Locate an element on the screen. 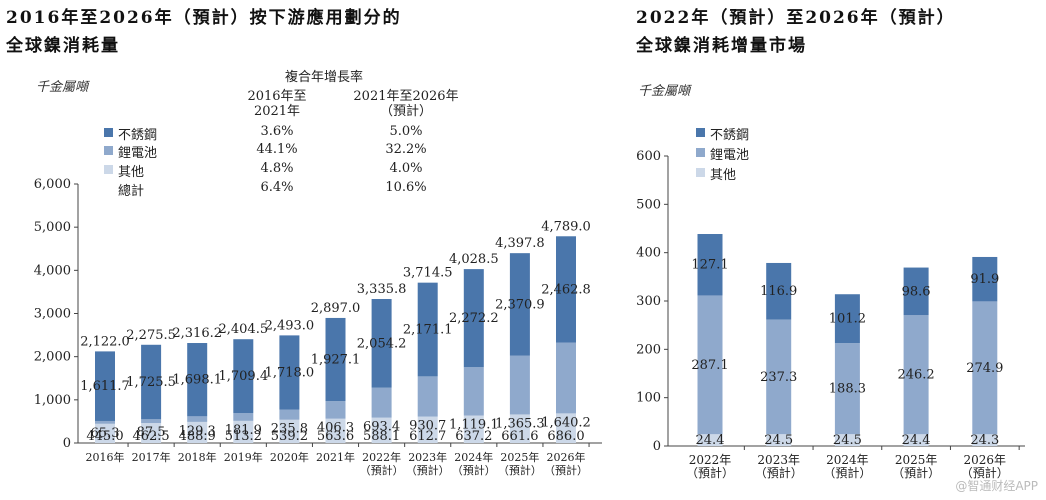 This screenshot has height=500, width=1046. left-title-line1: 2016年至2026年（預計）按下游應用劃分的 is located at coordinates (204, 18).